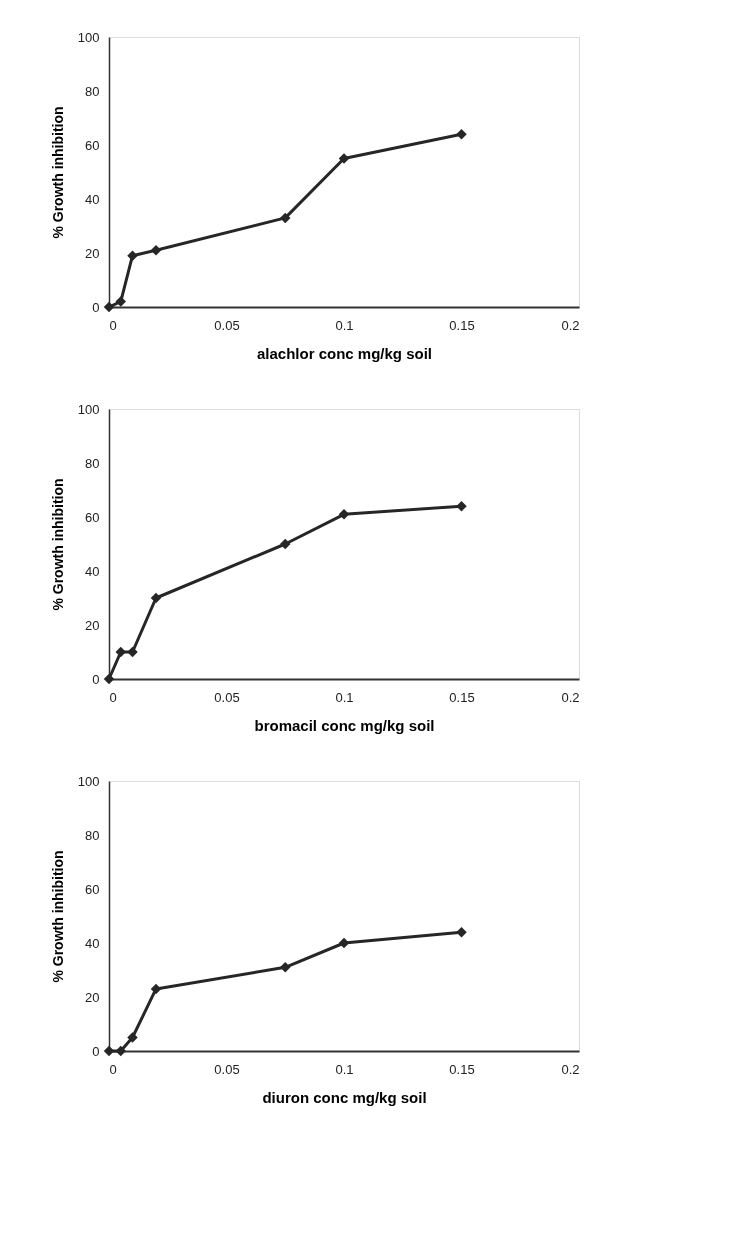 The height and width of the screenshot is (1234, 739). Describe the element at coordinates (344, 725) in the screenshot. I see `x-axis-title: bromacil conc mg/kg soil` at that location.